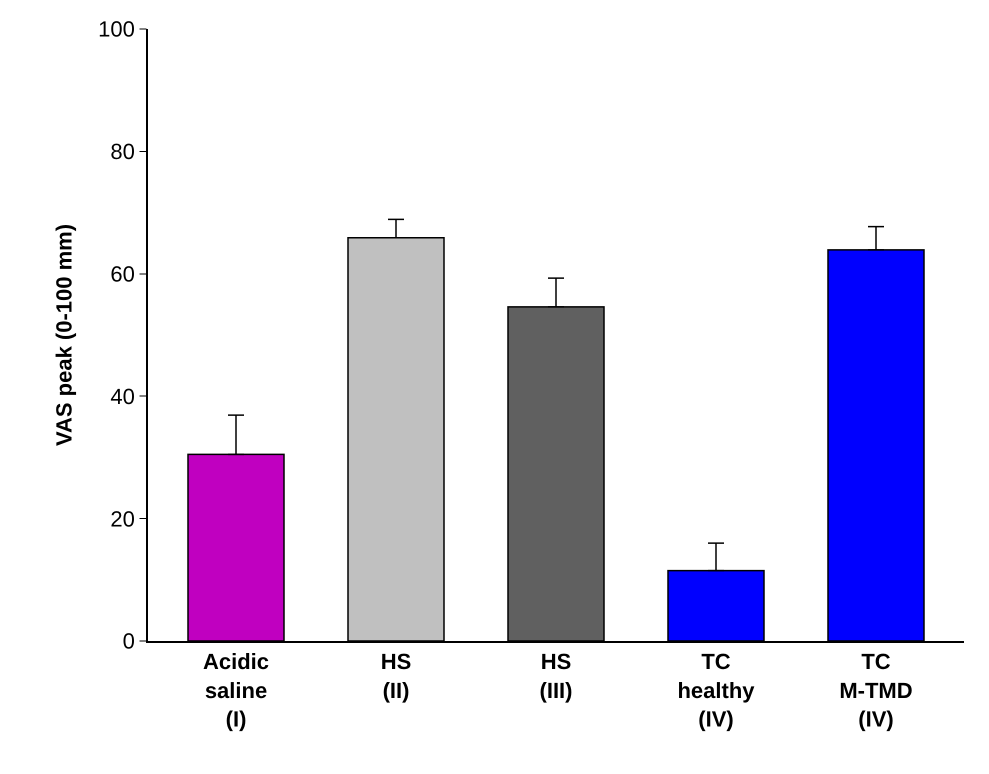 The height and width of the screenshot is (774, 989). I want to click on y-tick-label: 80, so click(122, 151).